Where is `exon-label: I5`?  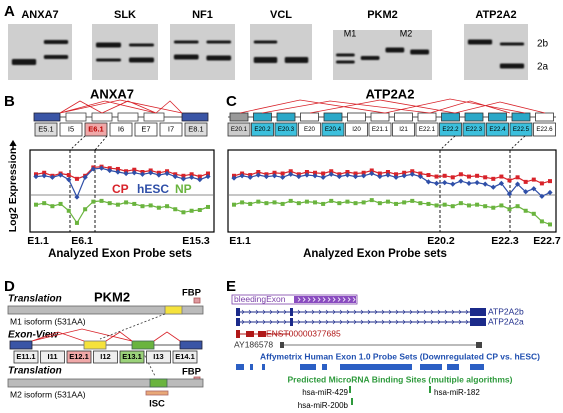 exon-label: I5 is located at coordinates (71, 128).